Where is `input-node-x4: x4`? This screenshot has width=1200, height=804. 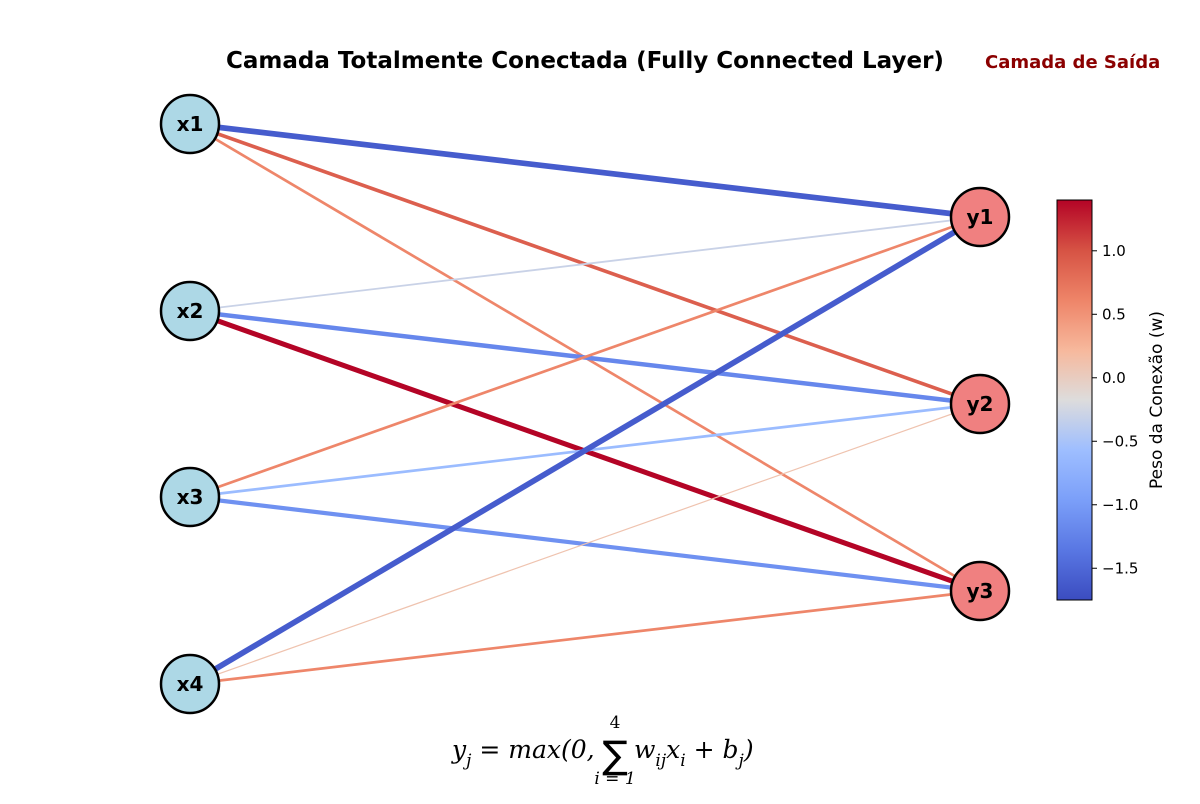 input-node-x4: x4 is located at coordinates (190, 684).